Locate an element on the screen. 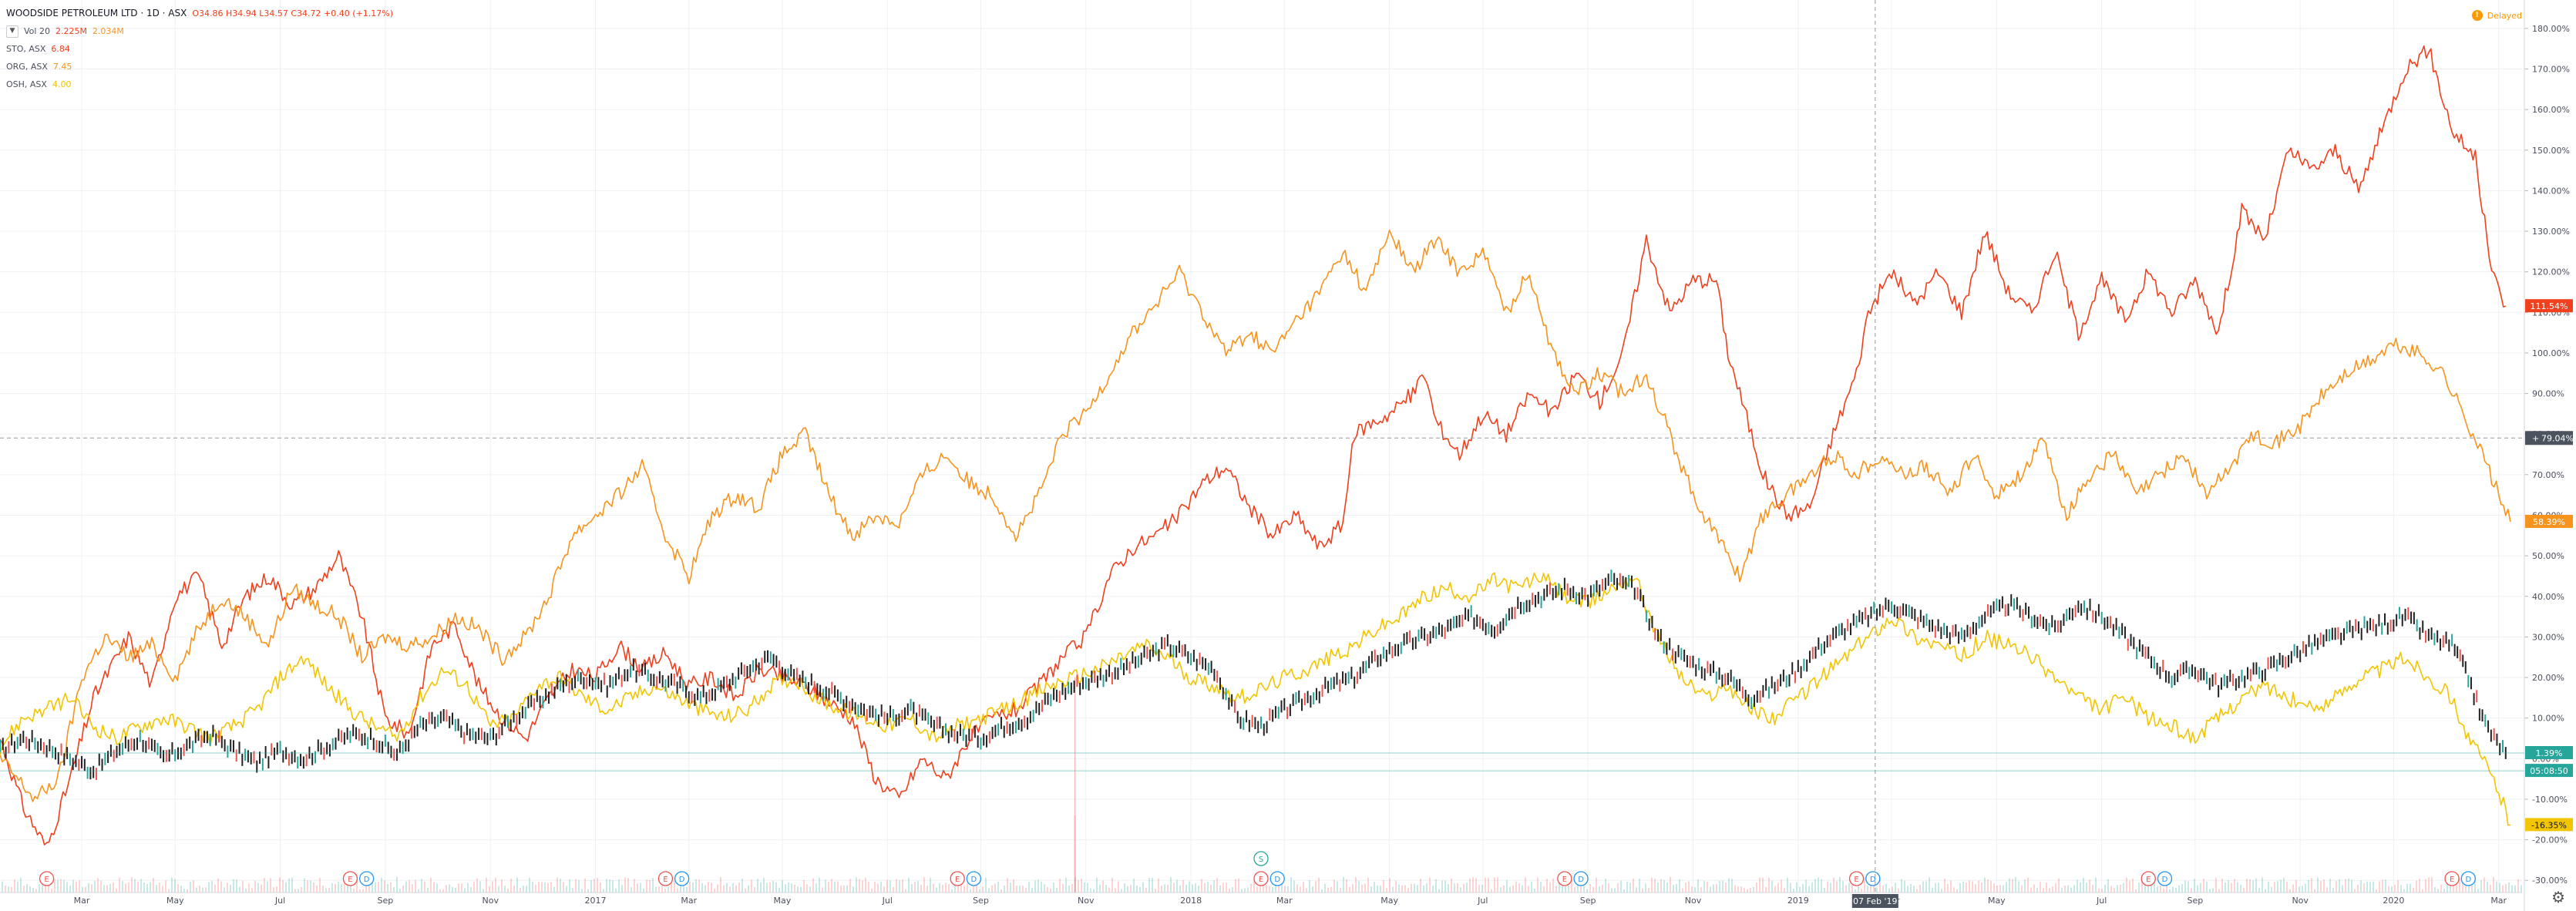 The image size is (2576, 911). legend-compare-osh: OSH, ASX 4.00 is located at coordinates (199, 84).